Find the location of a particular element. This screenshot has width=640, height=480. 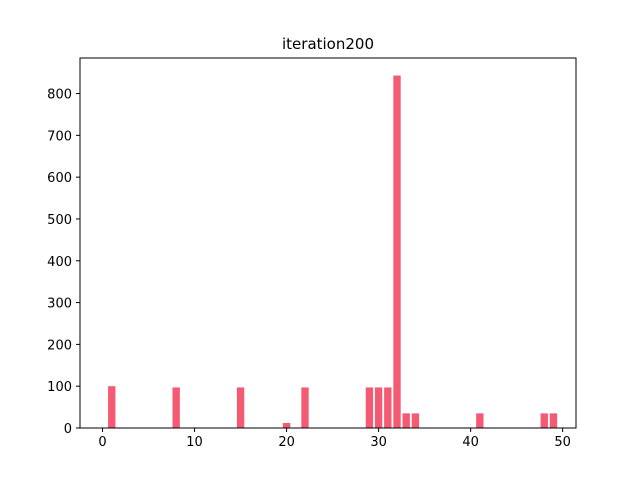

x-tick-label: 0 is located at coordinates (102, 442).